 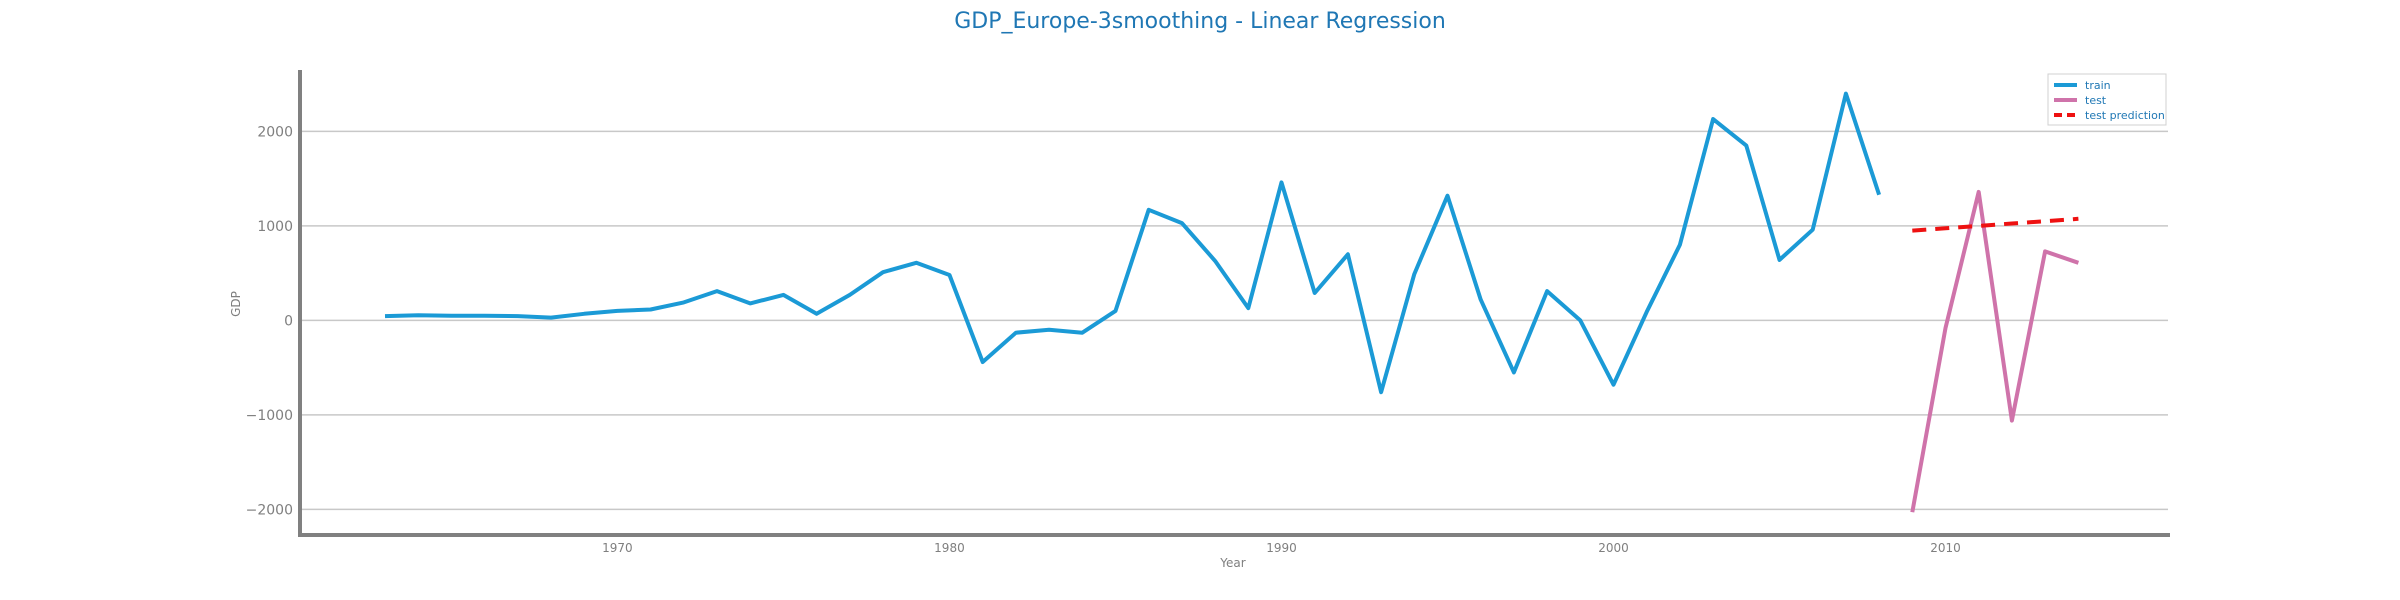 What do you see at coordinates (949, 548) in the screenshot?
I see `x-tick-label: 1980` at bounding box center [949, 548].